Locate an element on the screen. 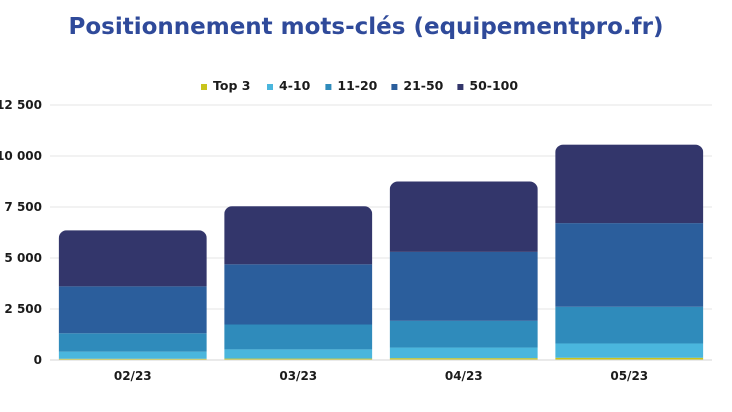 Image resolution: width=732 pixels, height=412 pixels. y-tick-label: 5 000 is located at coordinates (23, 258).